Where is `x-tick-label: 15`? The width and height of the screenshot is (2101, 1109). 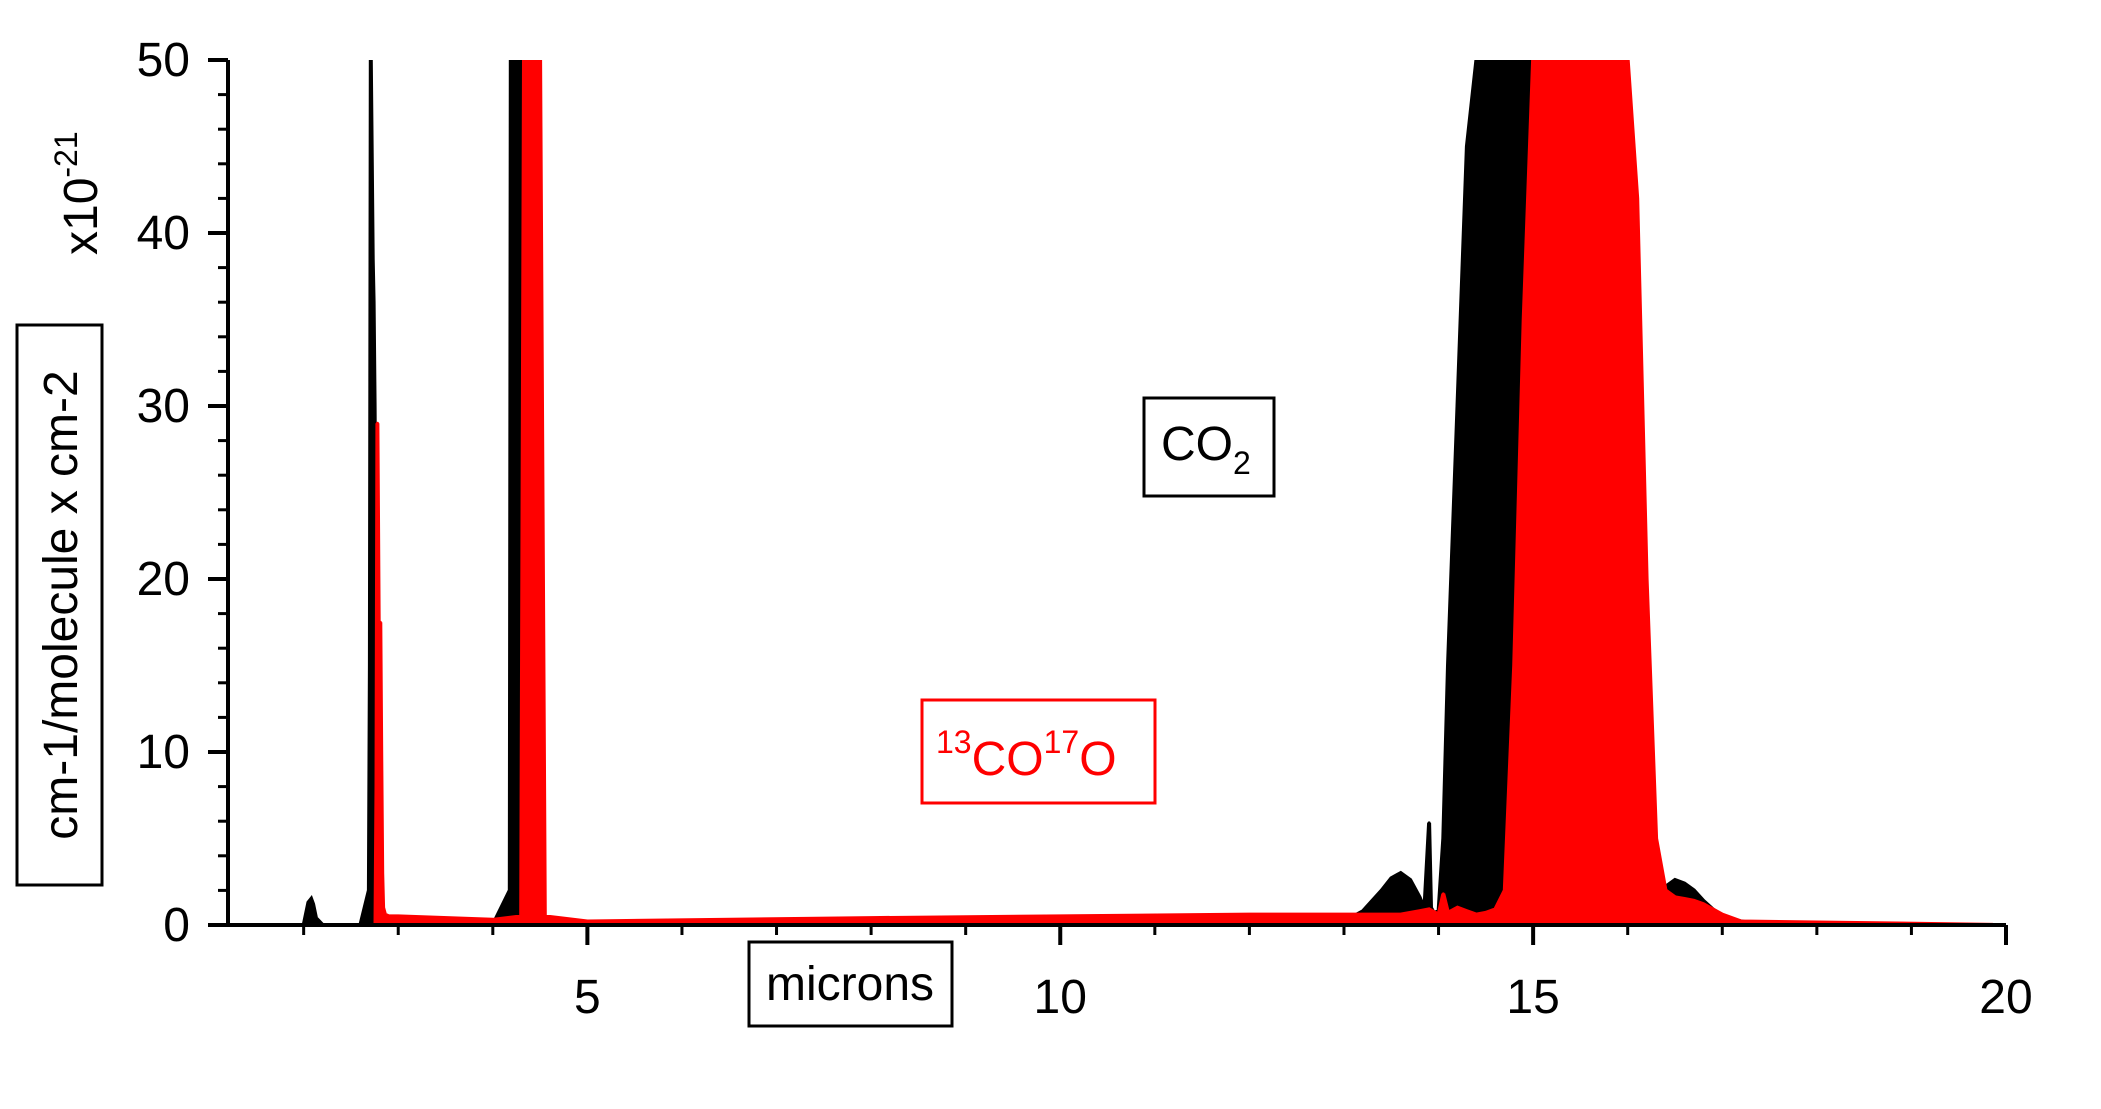 x-tick-label: 15 is located at coordinates (1532, 997).